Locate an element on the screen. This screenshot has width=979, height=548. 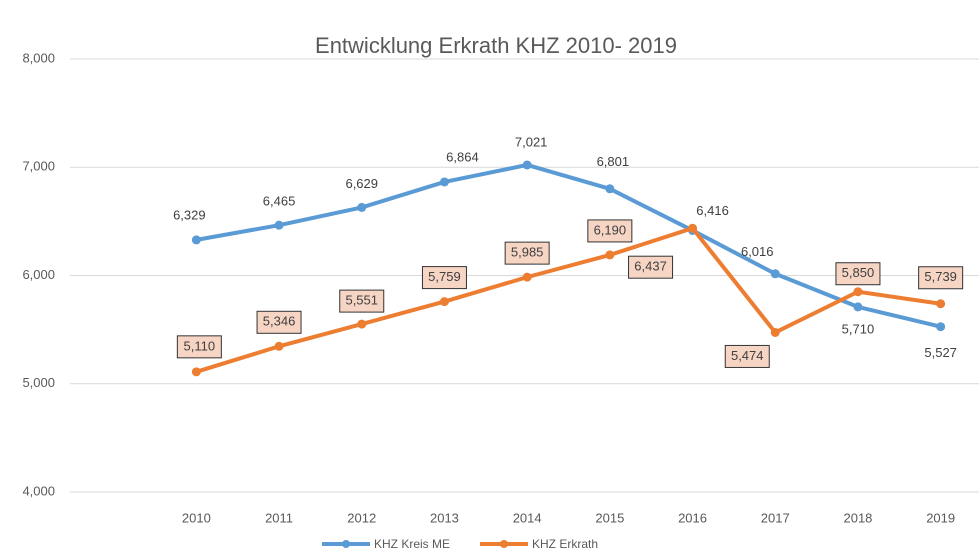
data-label: 5,346 is located at coordinates (279, 321).